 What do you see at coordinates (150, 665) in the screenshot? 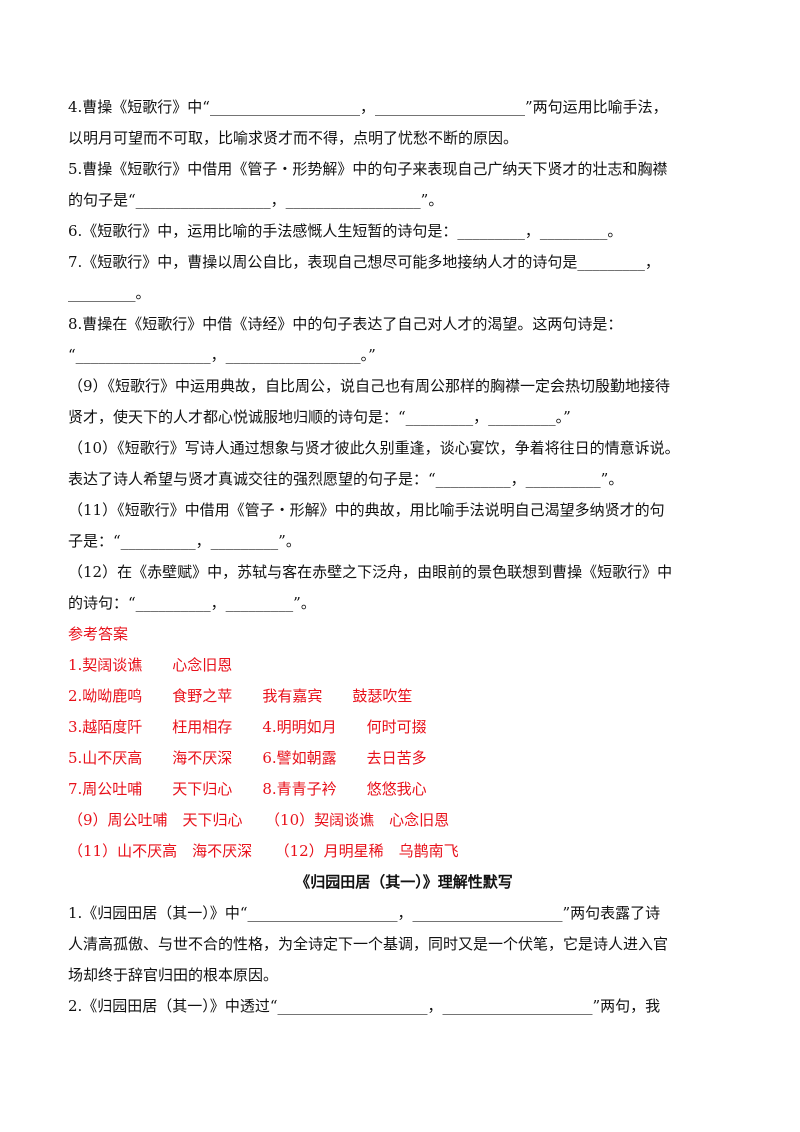
I see `answer-line: 1.契阔谈谯 心念旧恩` at bounding box center [150, 665].